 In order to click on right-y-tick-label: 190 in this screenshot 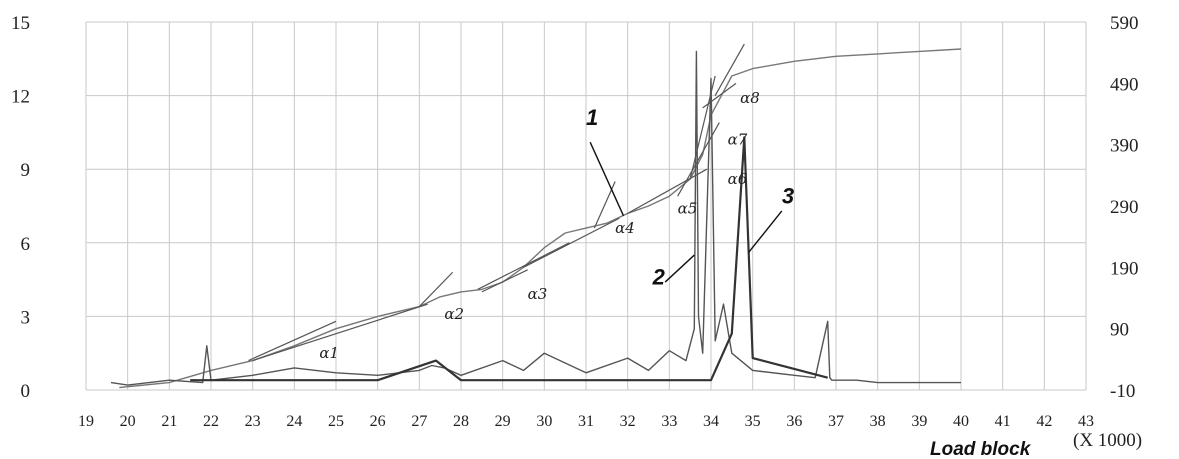, I will do `click(1124, 268)`.